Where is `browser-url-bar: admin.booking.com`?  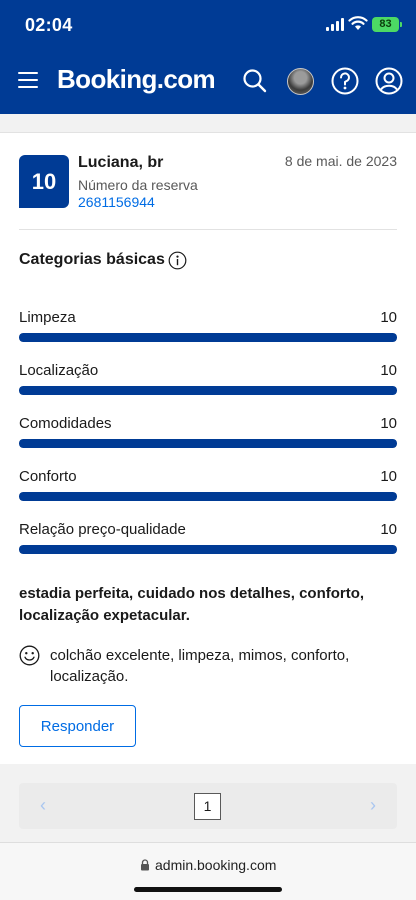 browser-url-bar: admin.booking.com is located at coordinates (208, 871).